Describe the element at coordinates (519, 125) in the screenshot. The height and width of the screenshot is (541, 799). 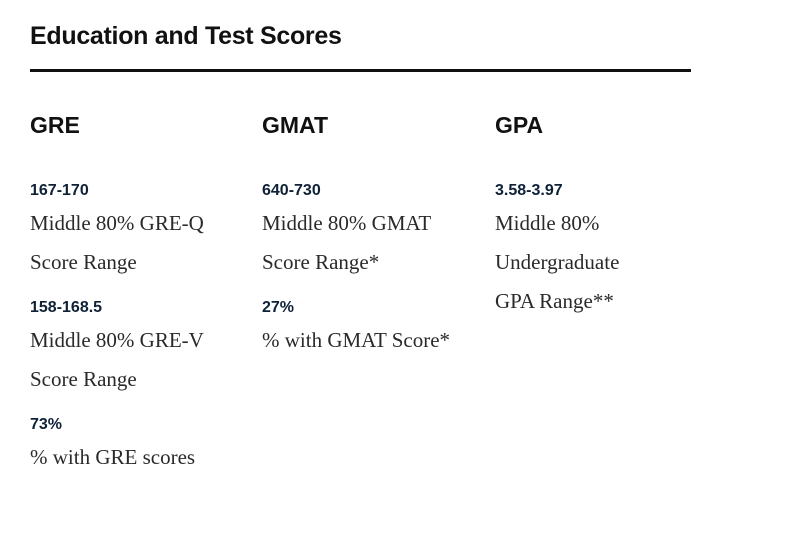
I see `gpa-heading: GPA` at that location.